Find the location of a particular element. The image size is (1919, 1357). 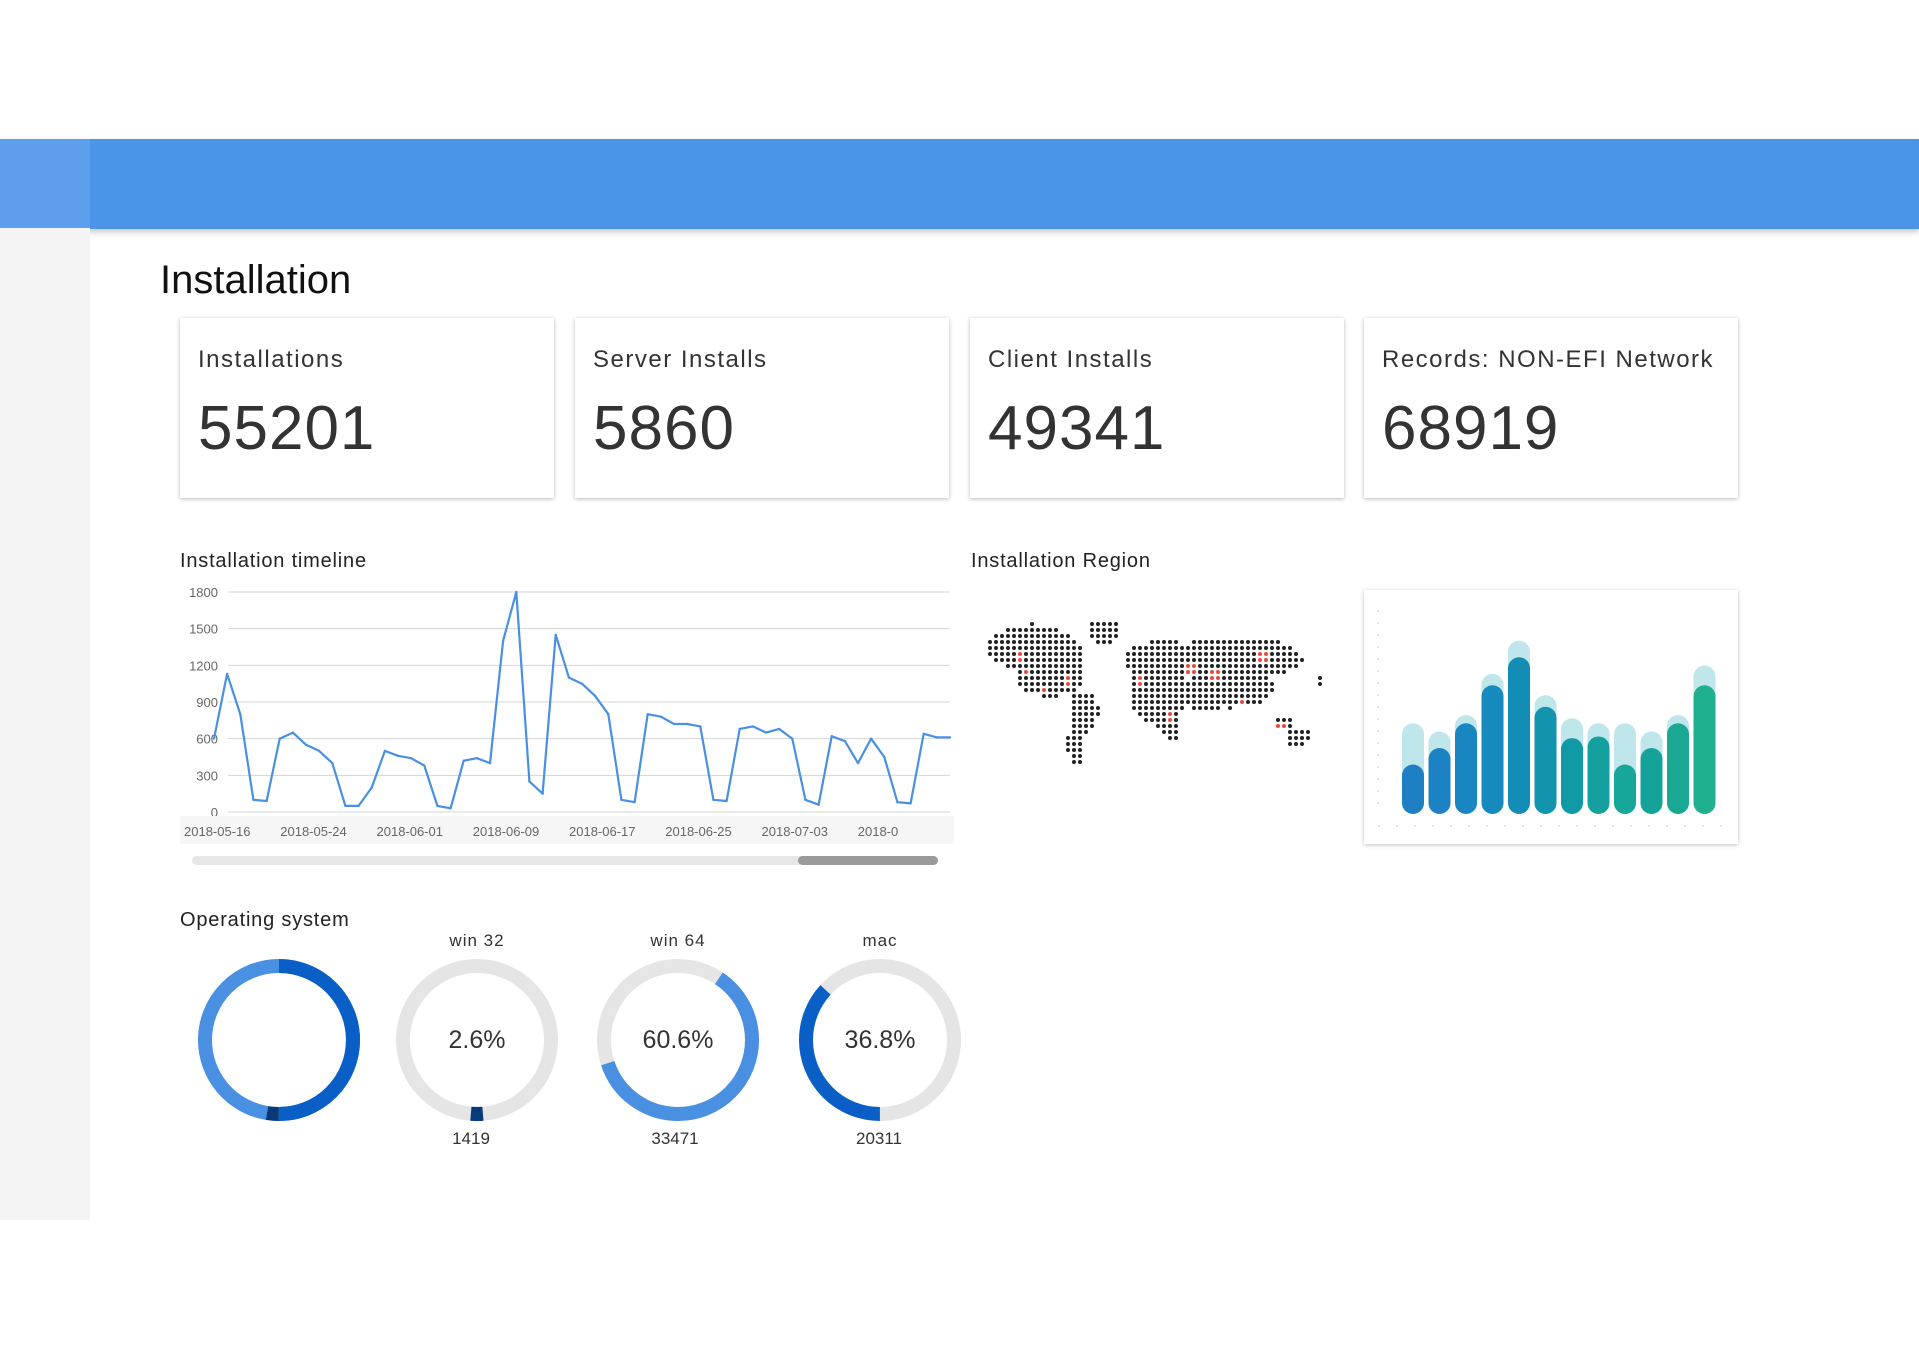

bar is located at coordinates (1704, 749).